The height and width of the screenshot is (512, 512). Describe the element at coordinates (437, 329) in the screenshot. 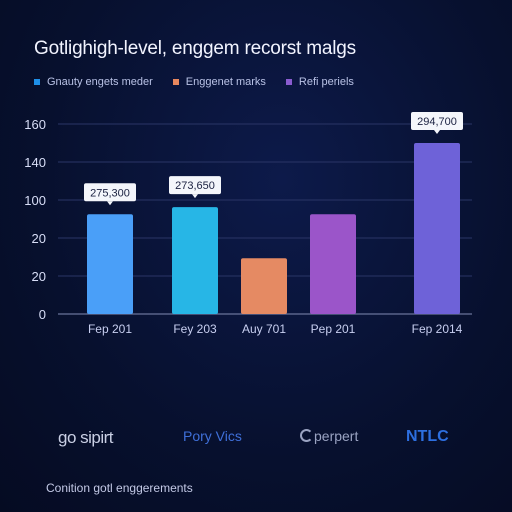

I see `x-tick-label: Fep 2014` at that location.